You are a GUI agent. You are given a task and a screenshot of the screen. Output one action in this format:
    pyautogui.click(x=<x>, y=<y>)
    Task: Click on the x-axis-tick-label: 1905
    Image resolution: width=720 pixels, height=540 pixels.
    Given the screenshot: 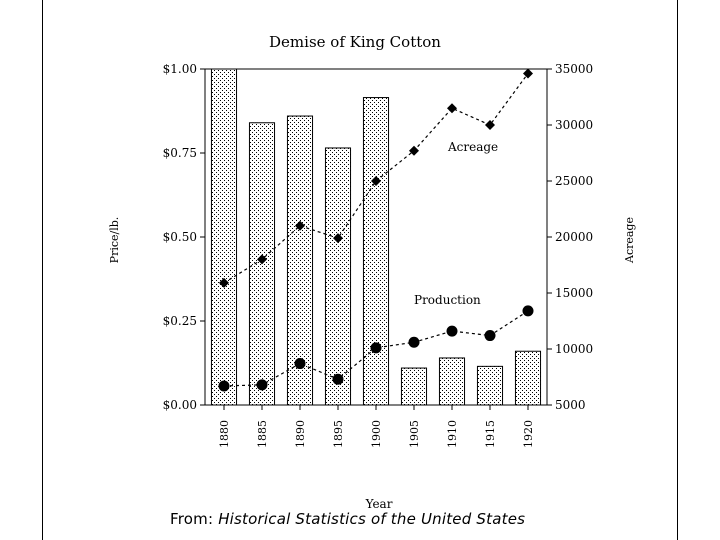 What is the action you would take?
    pyautogui.click(x=414, y=434)
    